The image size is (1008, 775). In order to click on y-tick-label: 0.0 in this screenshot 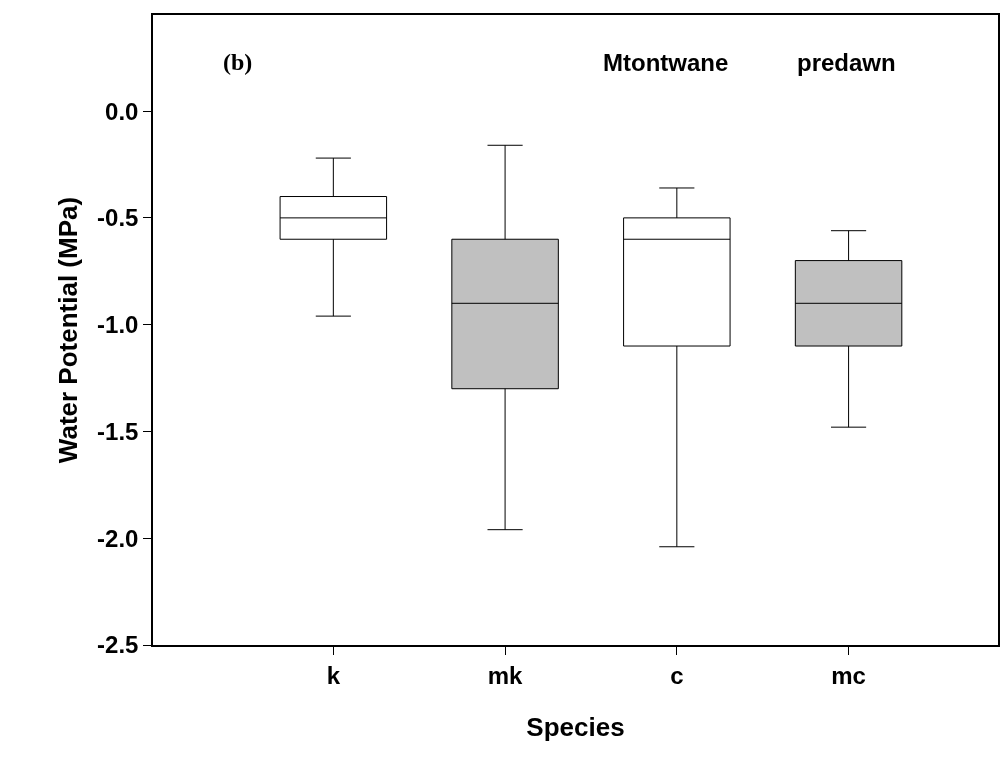, I will do `click(122, 111)`.